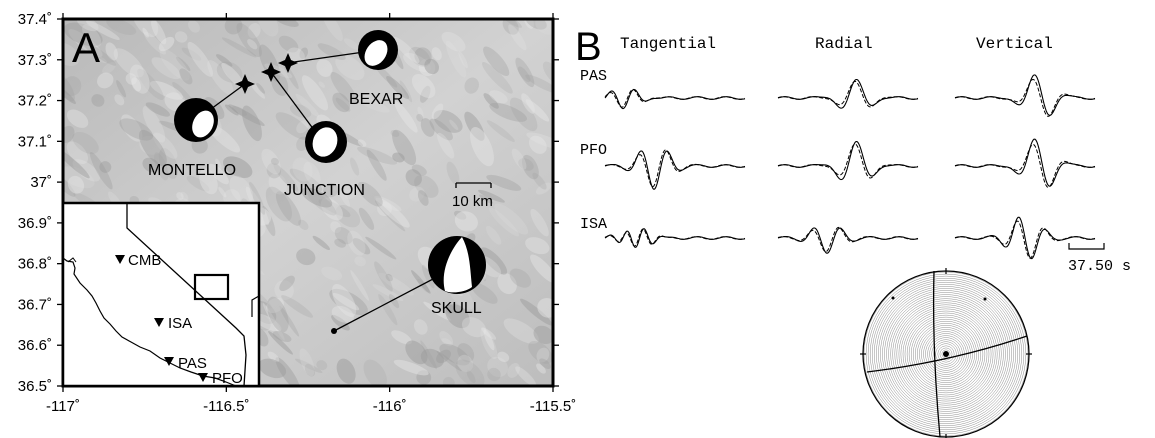  What do you see at coordinates (245, 84) in the screenshot?
I see `star-montello` at bounding box center [245, 84].